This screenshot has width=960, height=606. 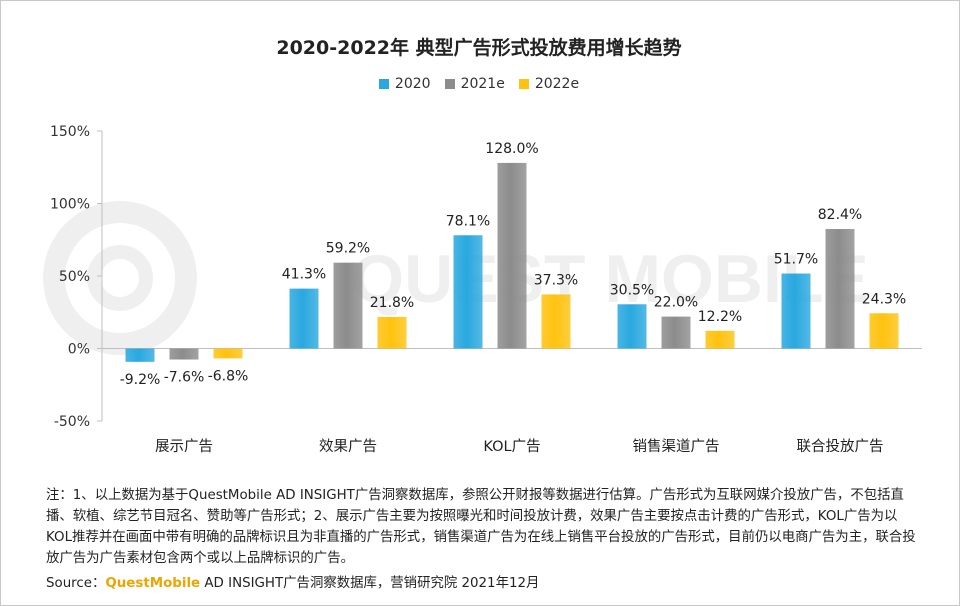 I want to click on y-tick-label: 0%, so click(x=79, y=350).